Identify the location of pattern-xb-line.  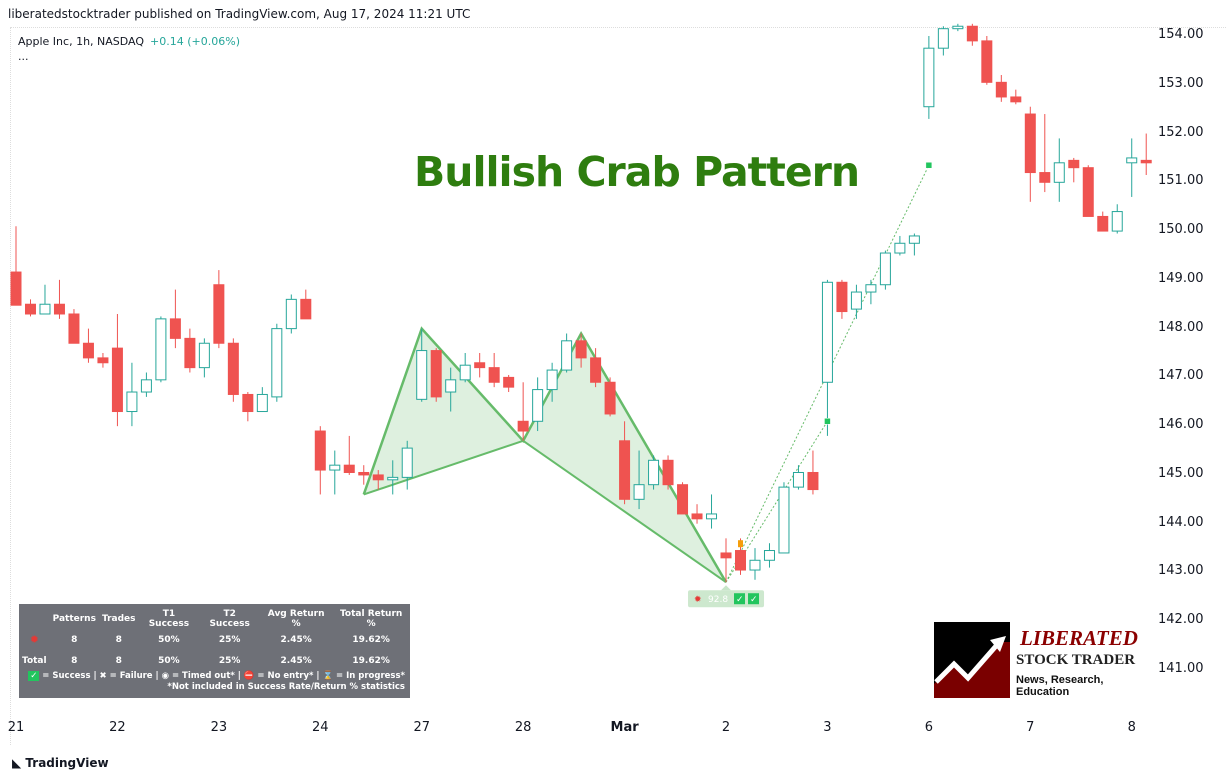
(443, 467).